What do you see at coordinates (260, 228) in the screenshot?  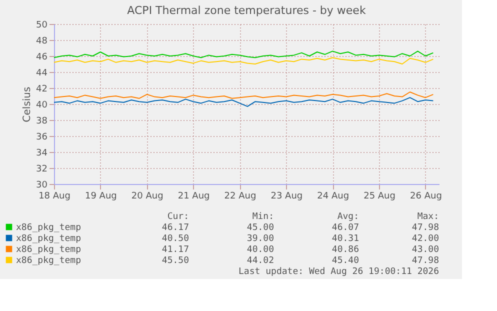 I see `text: 45.00` at bounding box center [260, 228].